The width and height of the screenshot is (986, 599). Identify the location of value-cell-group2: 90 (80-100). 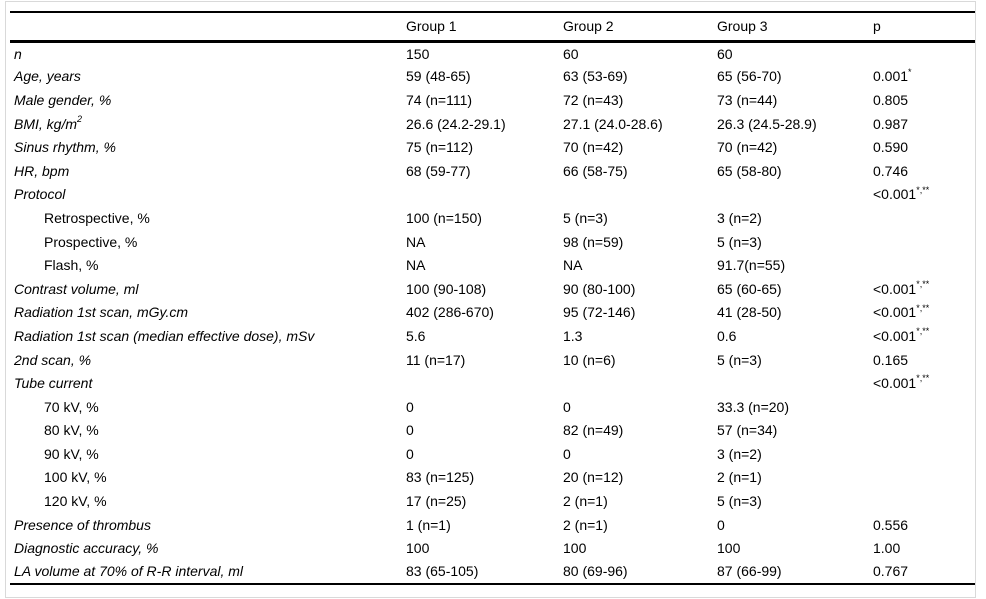
(599, 288).